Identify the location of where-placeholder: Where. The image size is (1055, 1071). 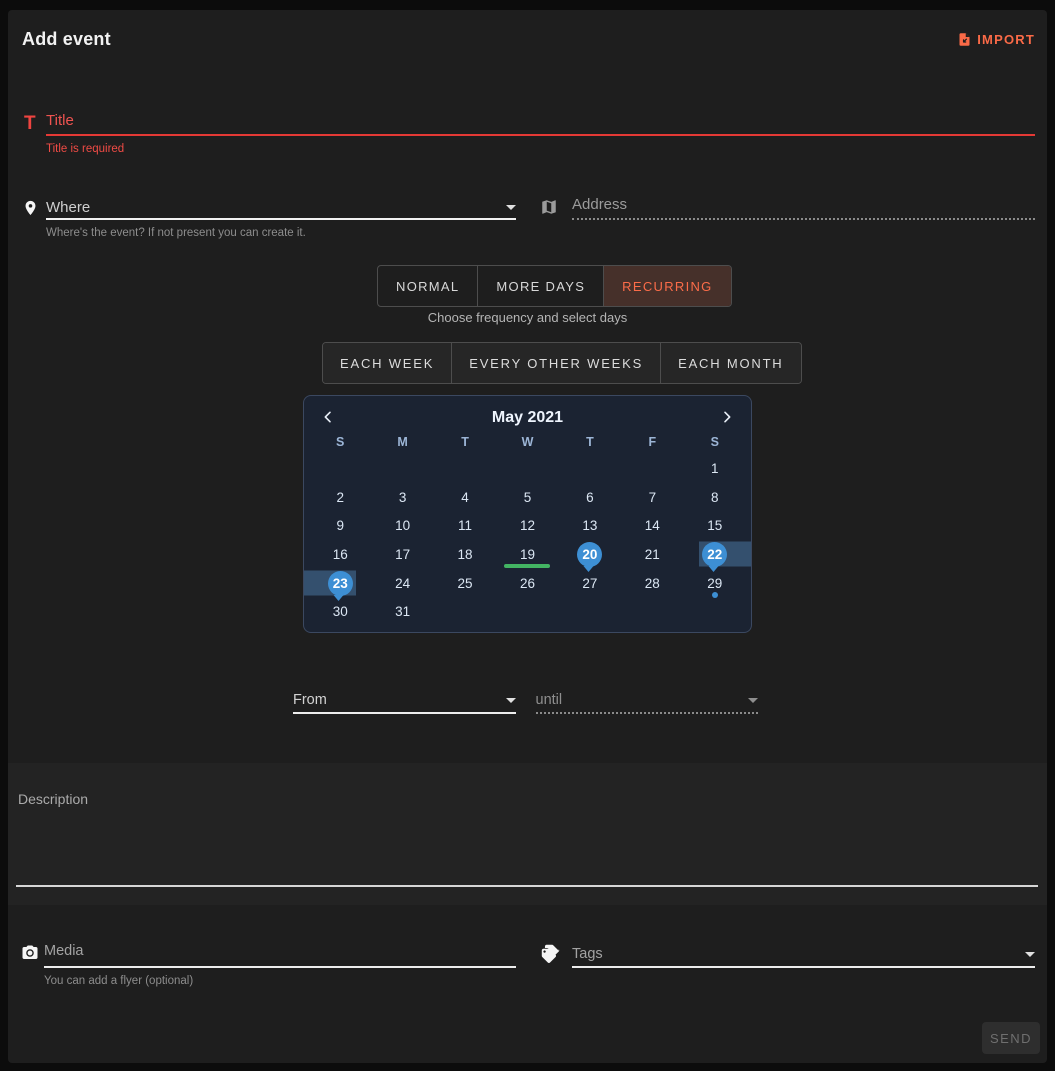
(68, 207).